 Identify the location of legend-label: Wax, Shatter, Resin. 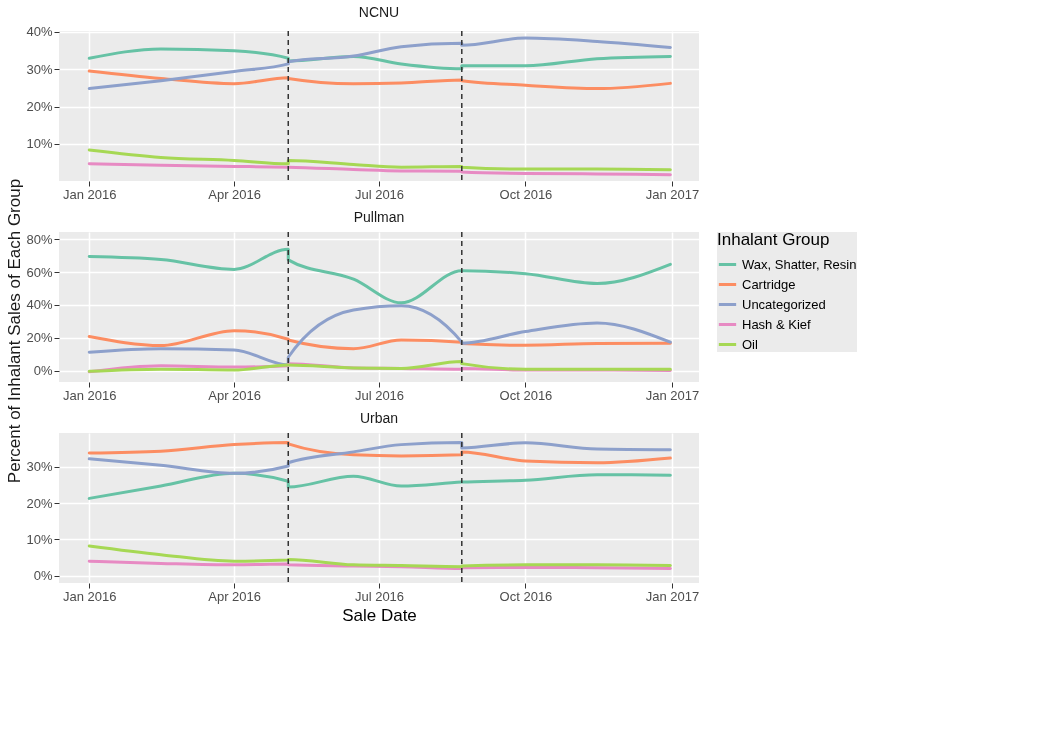
(799, 264).